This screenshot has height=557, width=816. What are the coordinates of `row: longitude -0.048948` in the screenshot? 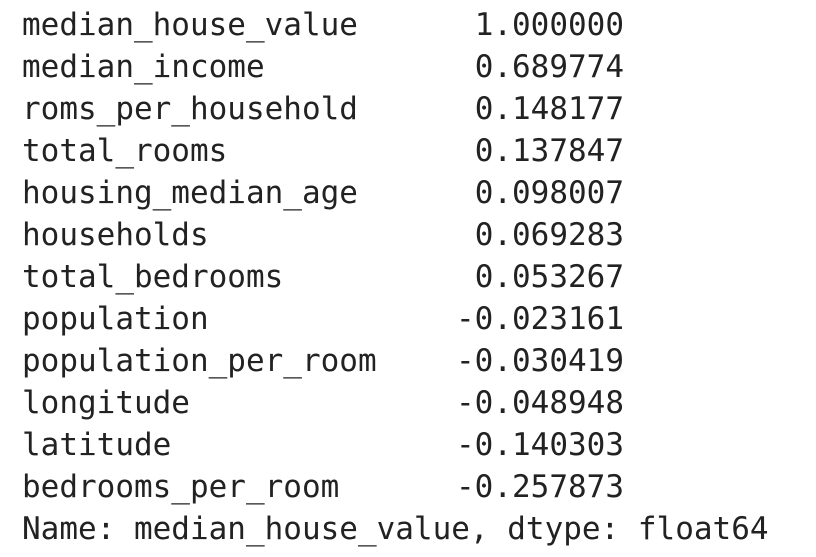 It's located at (408, 403).